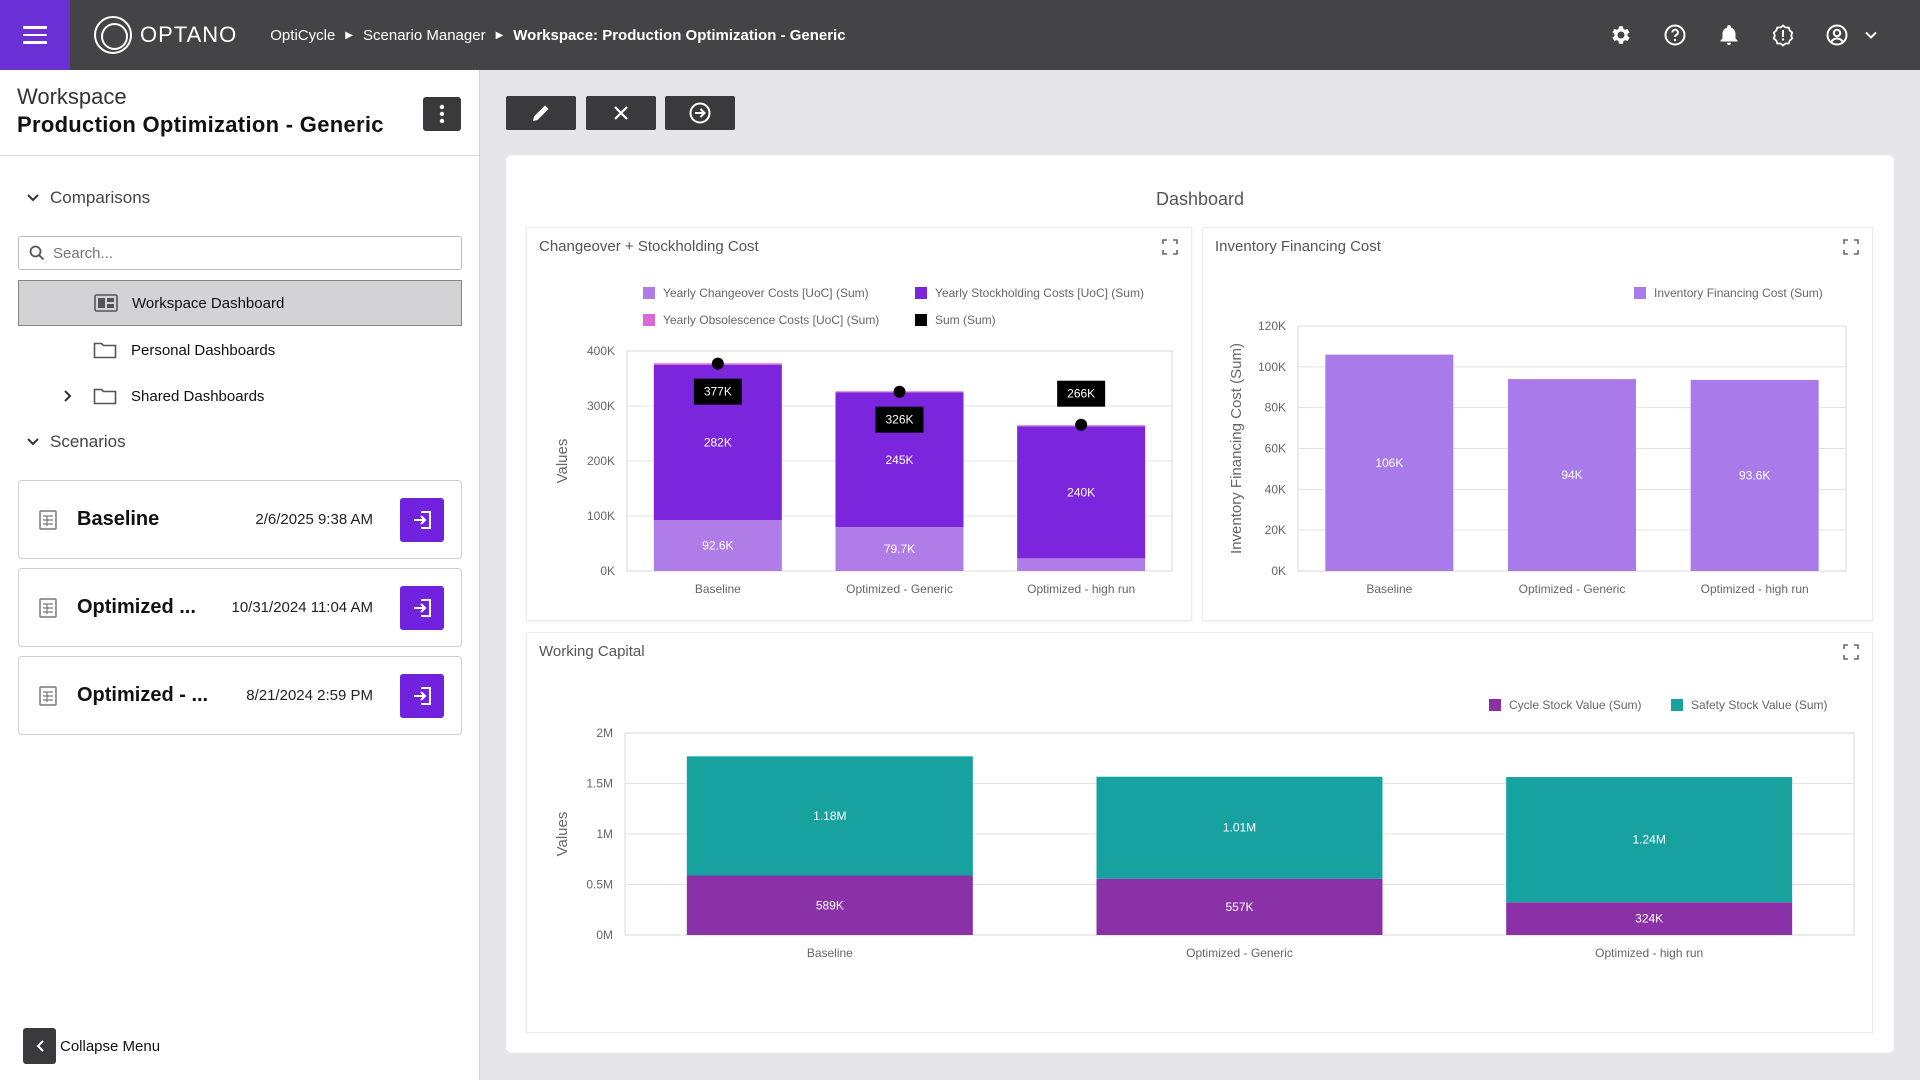  Describe the element at coordinates (1272, 326) in the screenshot. I see `y-tick-label: 120K` at that location.